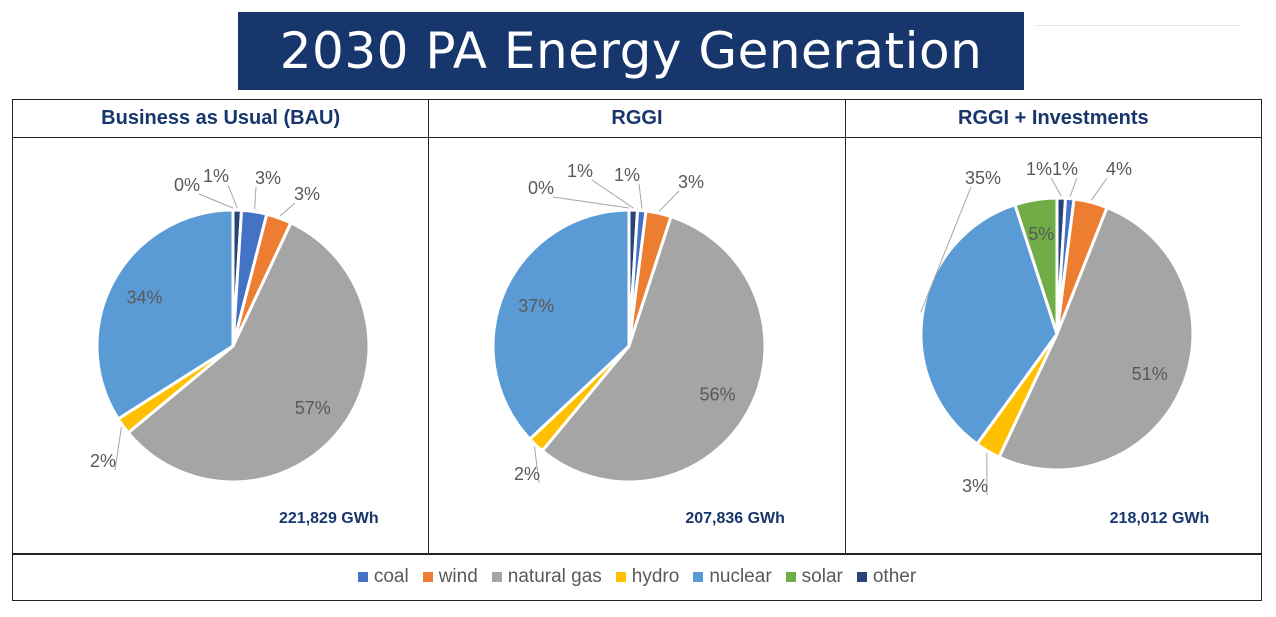  Describe the element at coordinates (144, 297) in the screenshot. I see `data-label-nuclear: 34%` at that location.